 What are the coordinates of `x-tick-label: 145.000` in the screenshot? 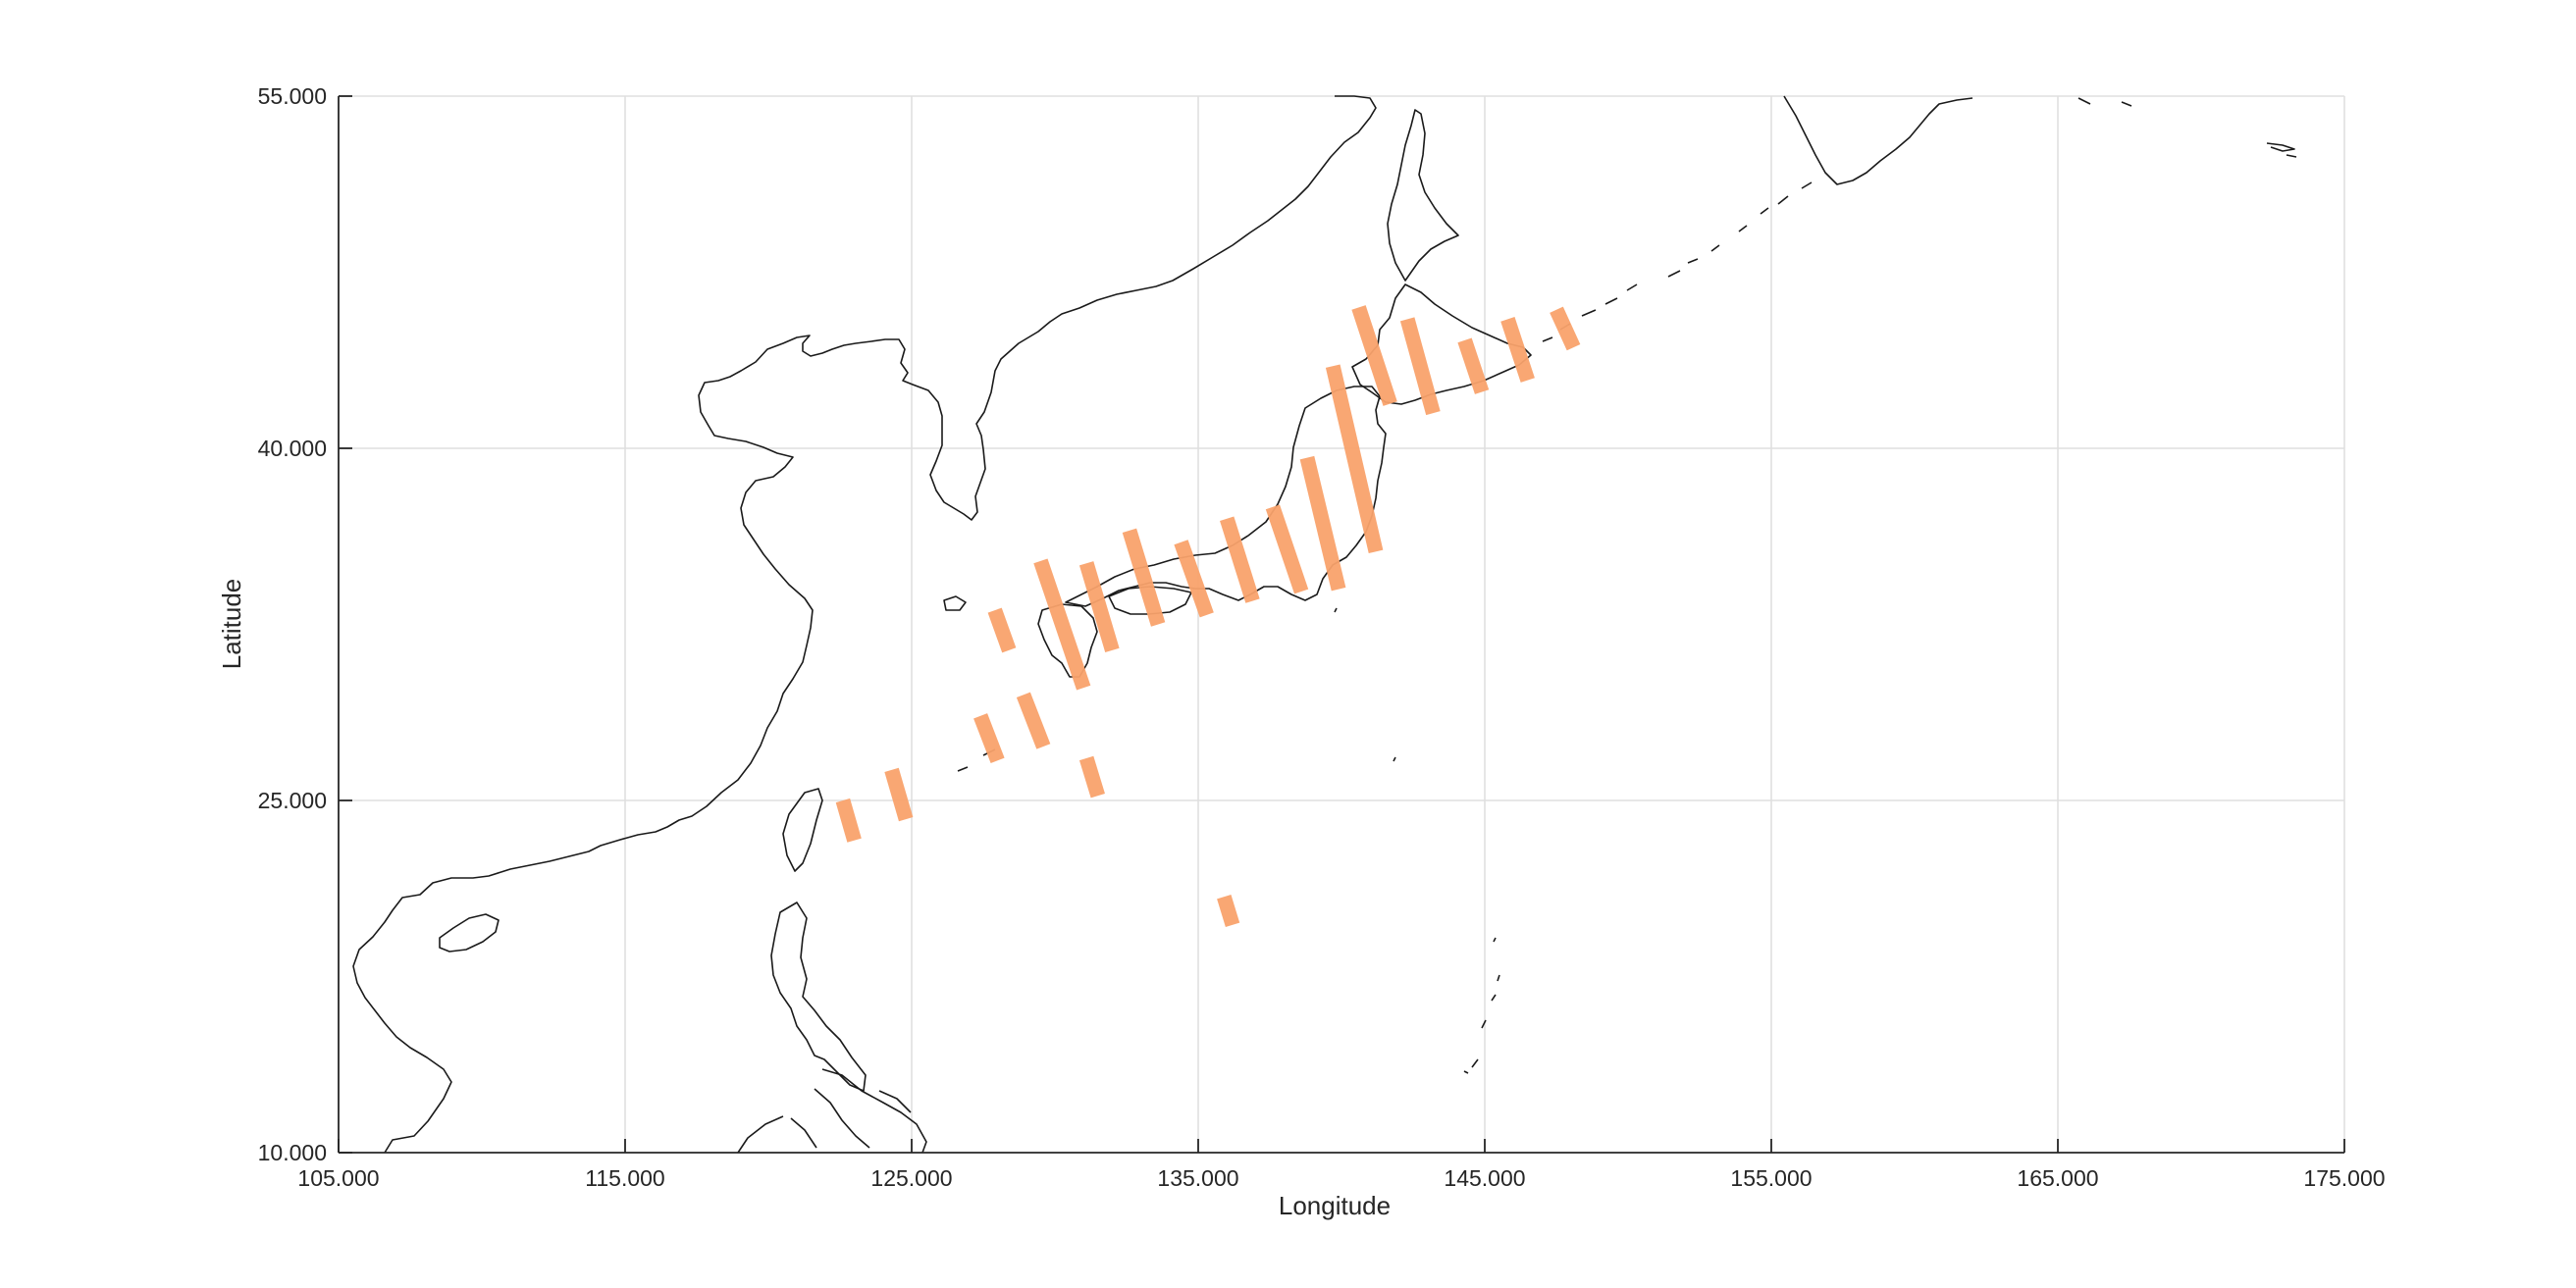 It's located at (1484, 1178).